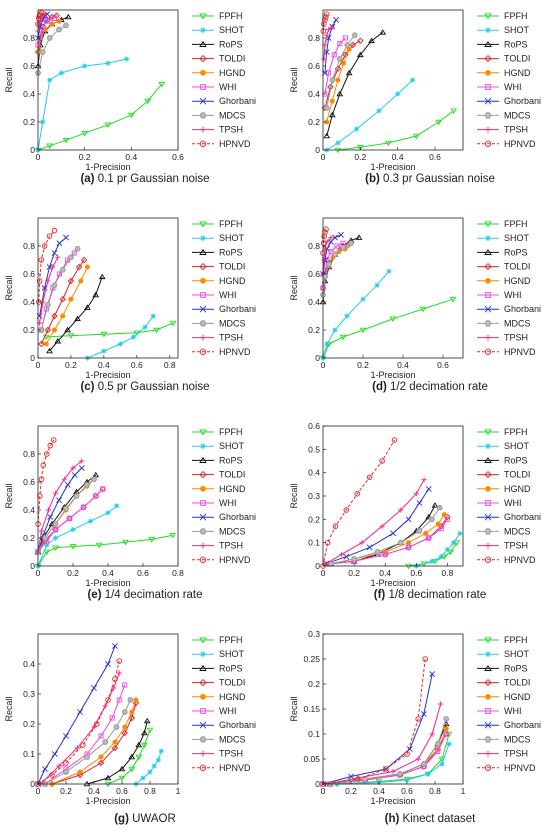  Describe the element at coordinates (29, 94) in the screenshot. I see `y-tick-label: 0.4` at that location.